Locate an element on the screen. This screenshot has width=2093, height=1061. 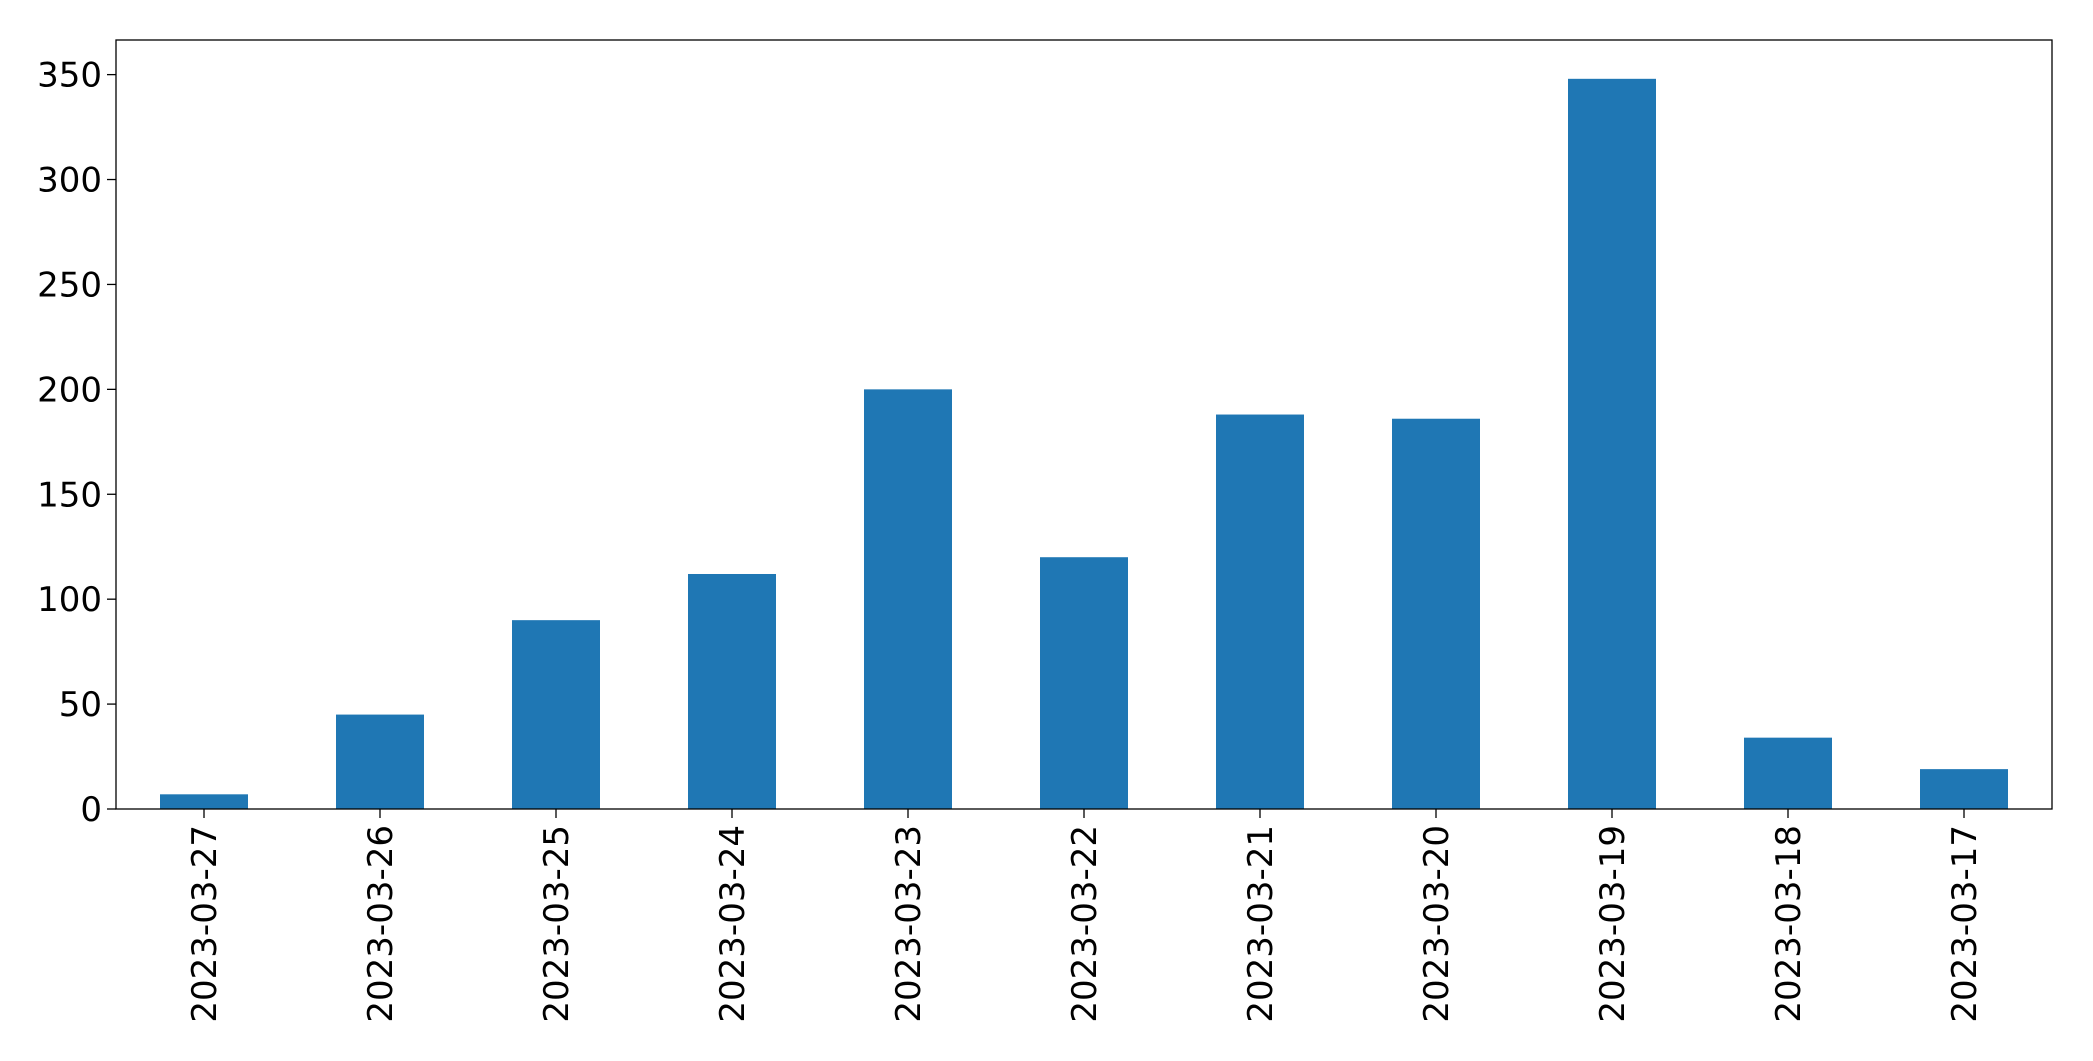
y-tick-label: 100 is located at coordinates (69, 600).